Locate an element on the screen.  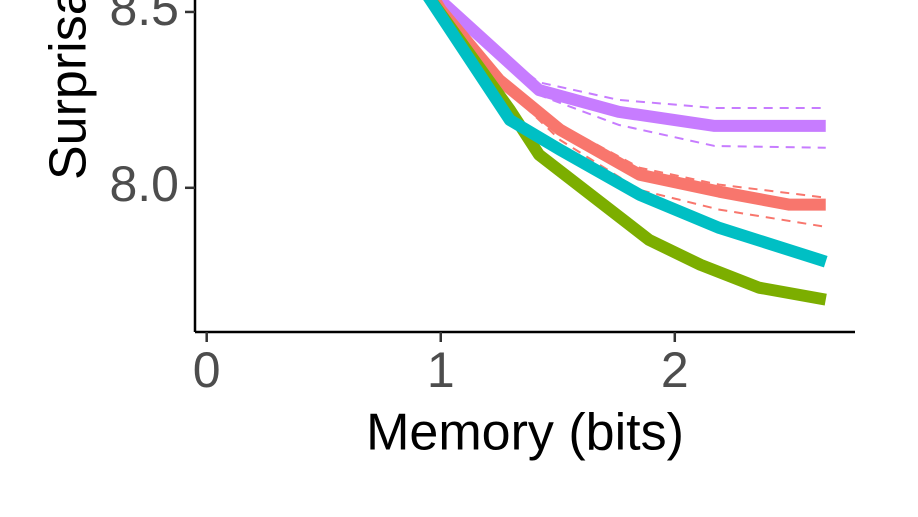
x-tick-label: 1 is located at coordinates (441, 370).